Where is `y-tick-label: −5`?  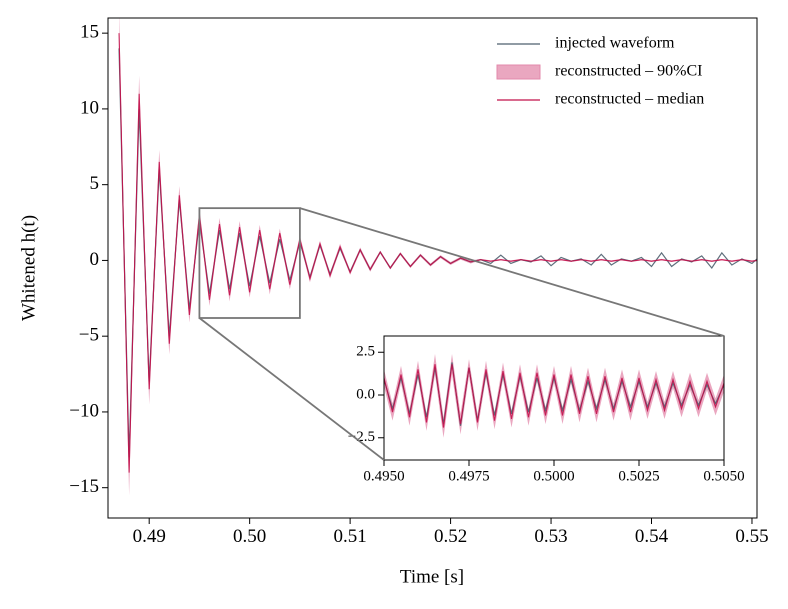
y-tick-label: −5 is located at coordinates (89, 335).